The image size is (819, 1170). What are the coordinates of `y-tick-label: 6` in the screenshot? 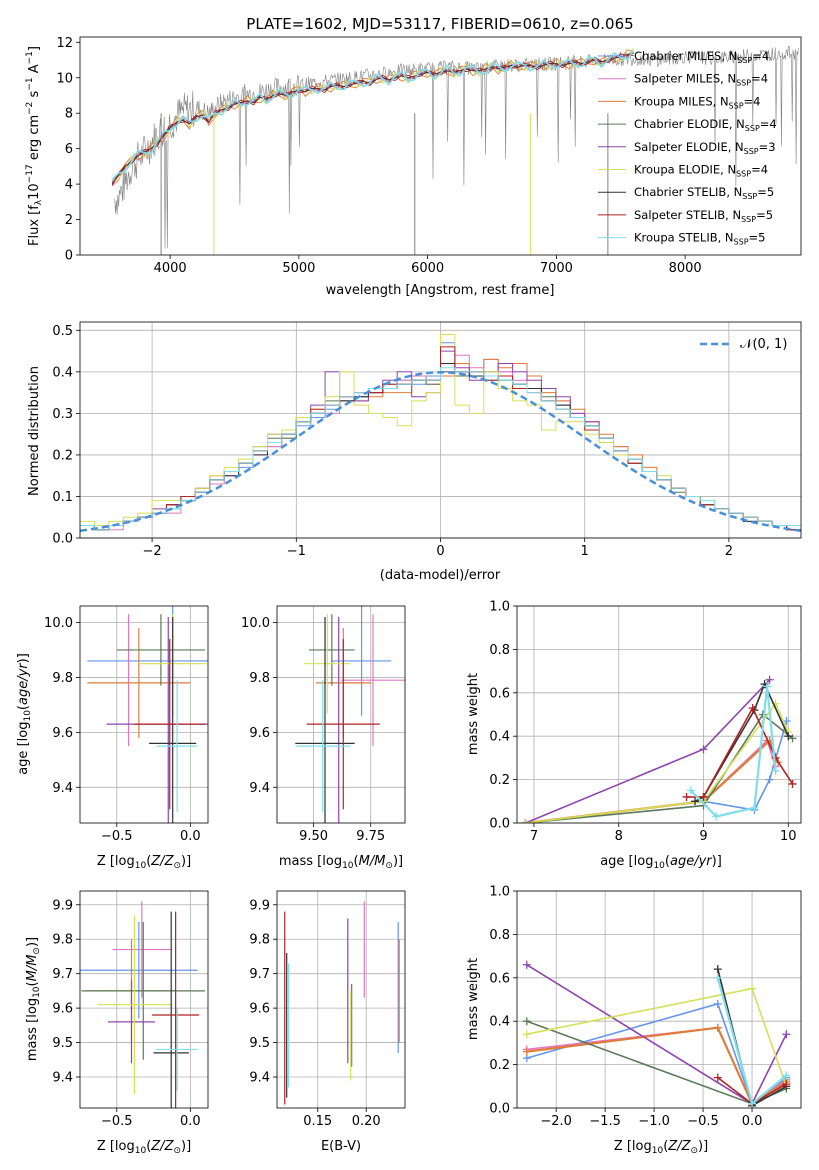 It's located at (69, 149).